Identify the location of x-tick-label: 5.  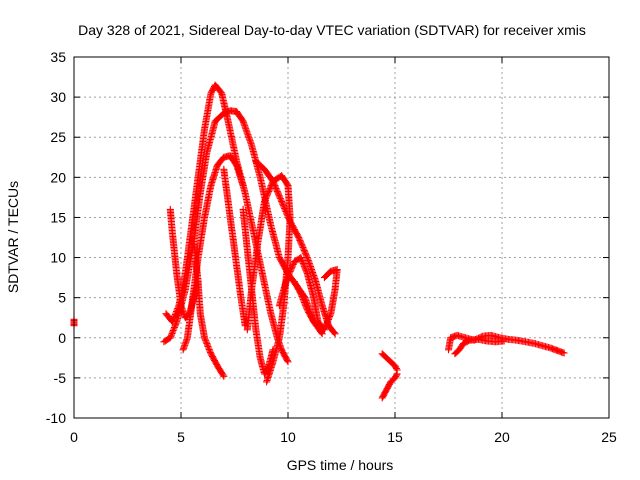
(181, 437).